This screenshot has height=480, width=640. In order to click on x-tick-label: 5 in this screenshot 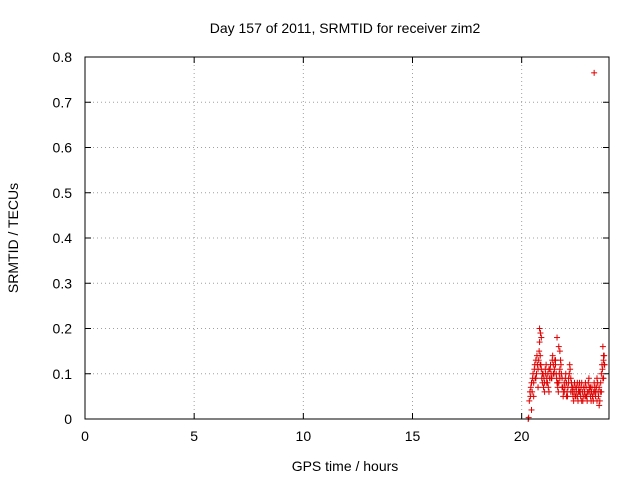, I will do `click(194, 436)`.